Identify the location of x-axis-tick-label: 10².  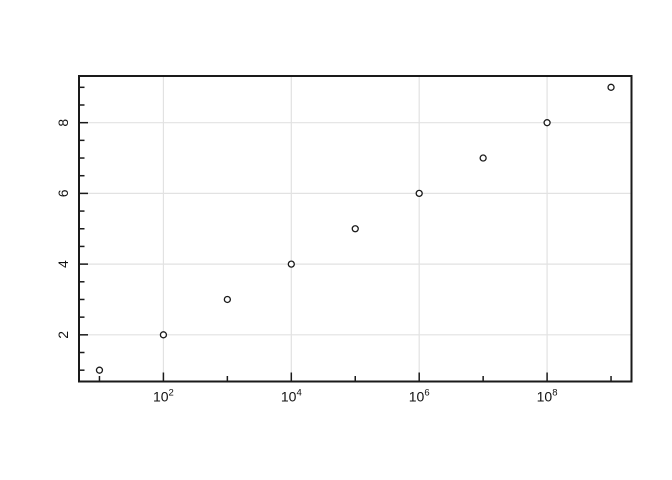
(163, 396).